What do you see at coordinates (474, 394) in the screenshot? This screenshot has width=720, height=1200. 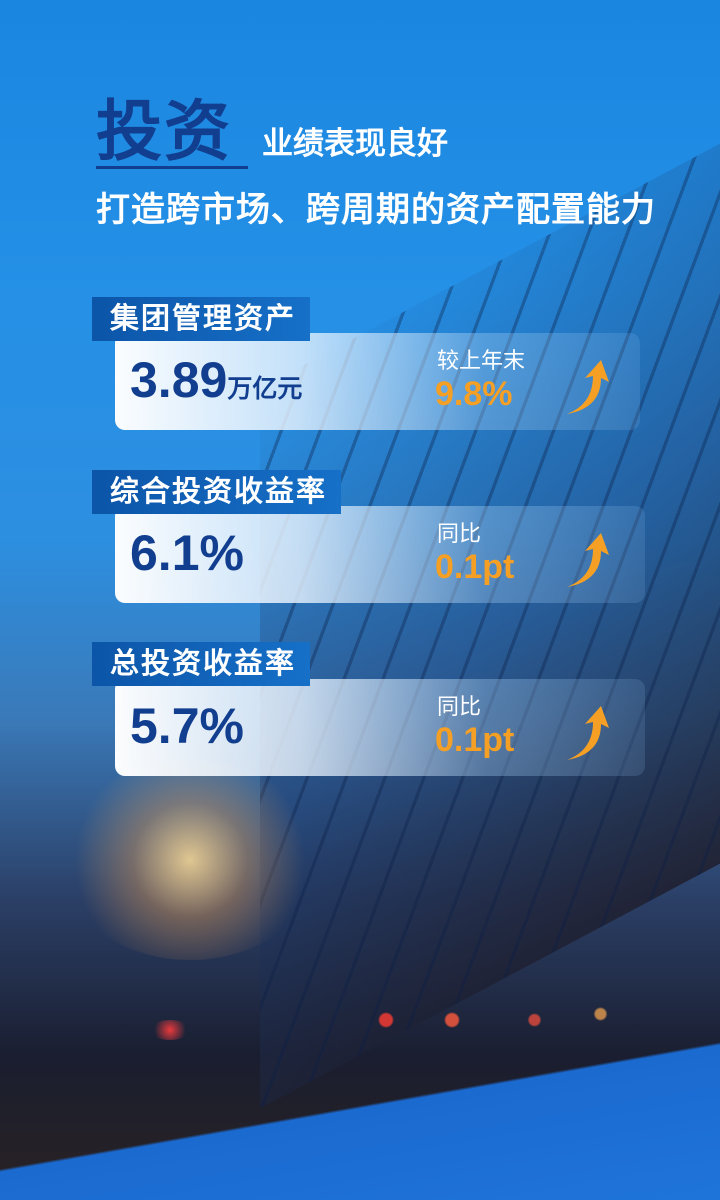 I see `compare-value: 9.8%` at bounding box center [474, 394].